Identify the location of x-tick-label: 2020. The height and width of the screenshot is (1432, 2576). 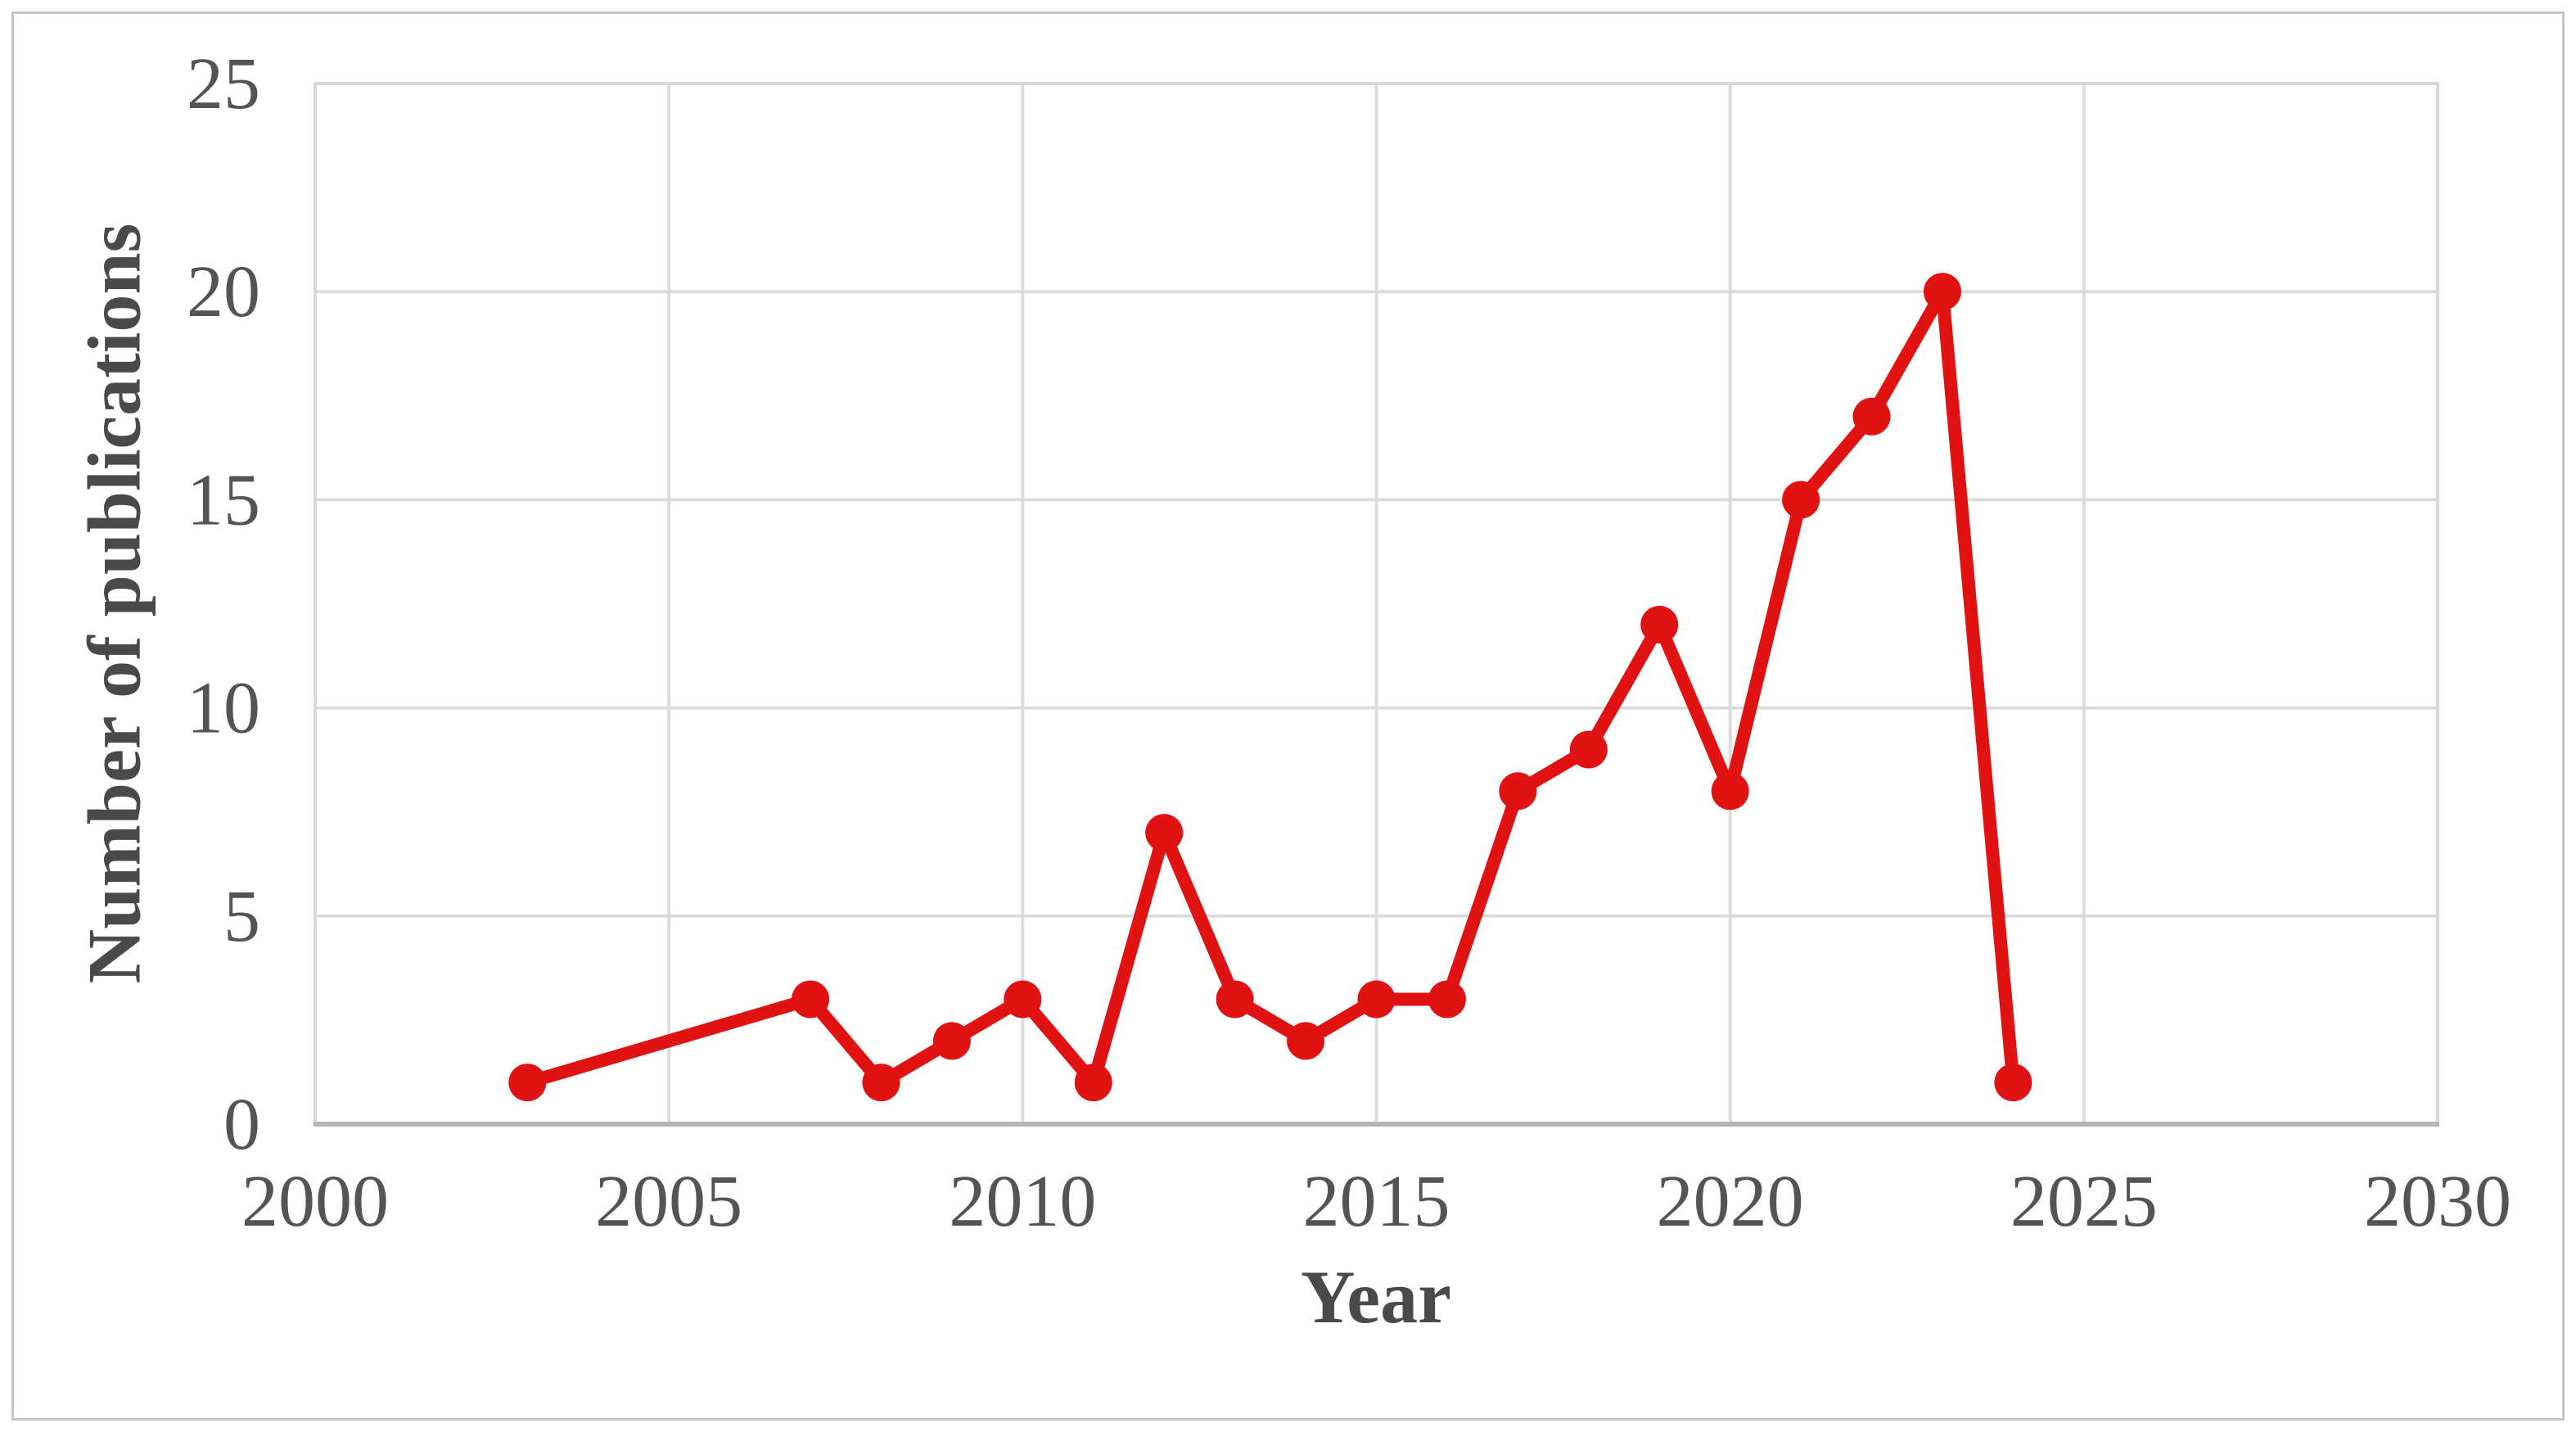
(1730, 1201).